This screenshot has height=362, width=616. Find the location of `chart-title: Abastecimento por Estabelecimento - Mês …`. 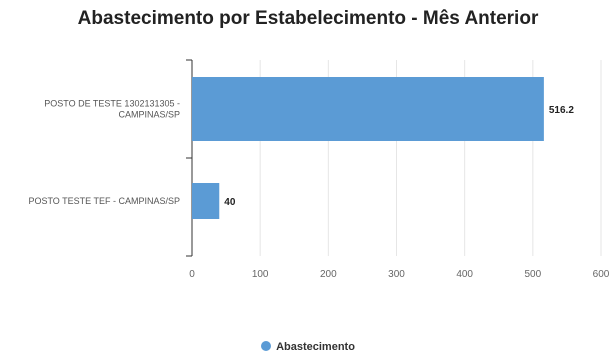

chart-title: Abastecimento por Estabelecimento - Mês … is located at coordinates (308, 18).